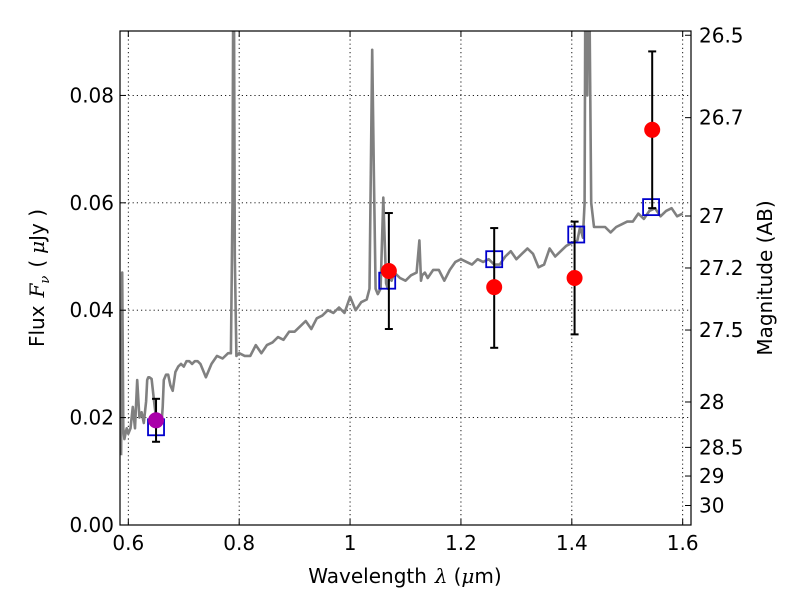 This screenshot has width=800, height=600. I want to click on y-axis-label-subscript: ν, so click(45, 280).